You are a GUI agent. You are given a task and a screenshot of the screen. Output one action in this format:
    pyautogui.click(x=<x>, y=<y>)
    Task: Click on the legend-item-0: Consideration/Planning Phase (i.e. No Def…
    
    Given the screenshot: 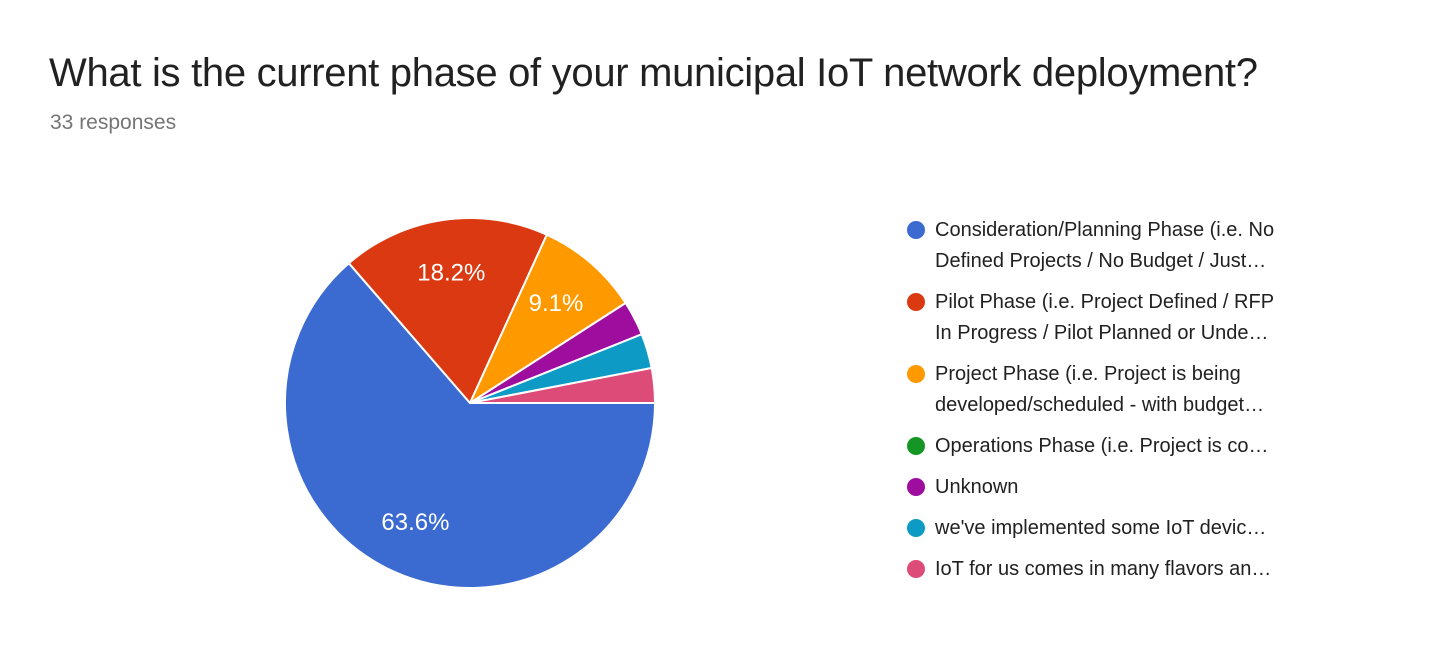 What is the action you would take?
    pyautogui.click(x=1157, y=246)
    